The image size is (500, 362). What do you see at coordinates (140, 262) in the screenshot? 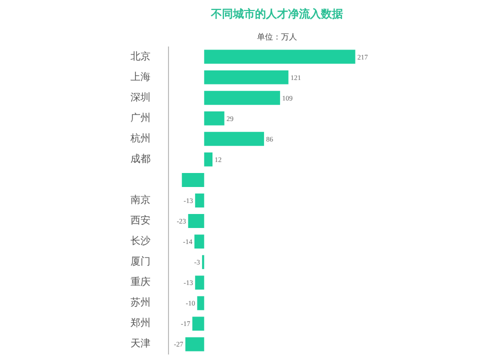
I see `y-tick-label: 厦门` at bounding box center [140, 262].